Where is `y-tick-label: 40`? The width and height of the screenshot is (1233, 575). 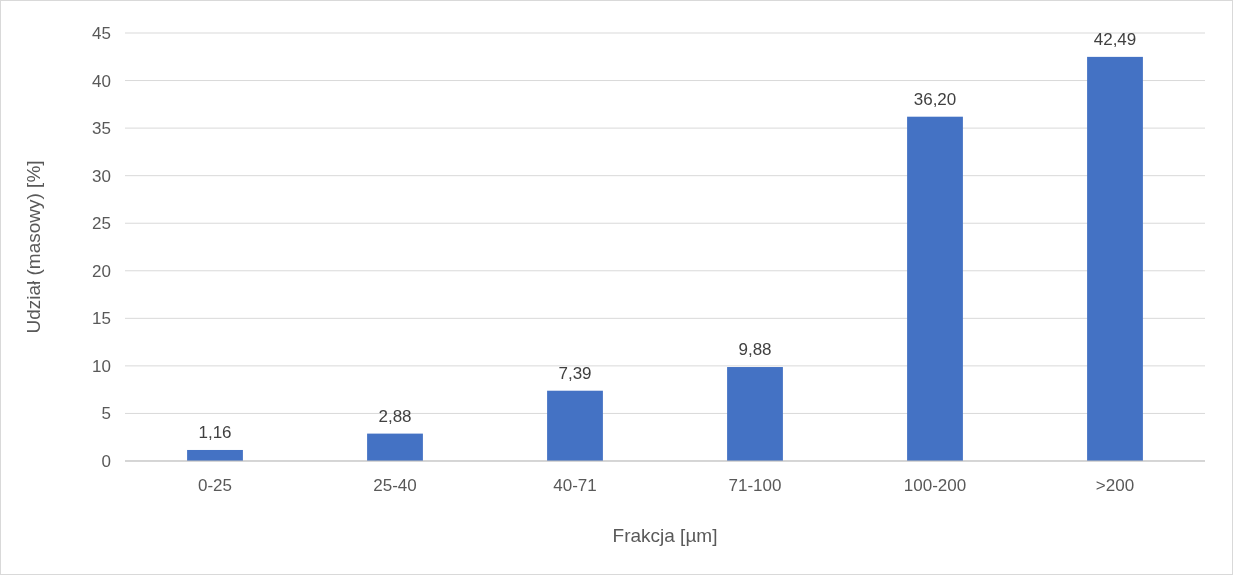 y-tick-label: 40 is located at coordinates (101, 81).